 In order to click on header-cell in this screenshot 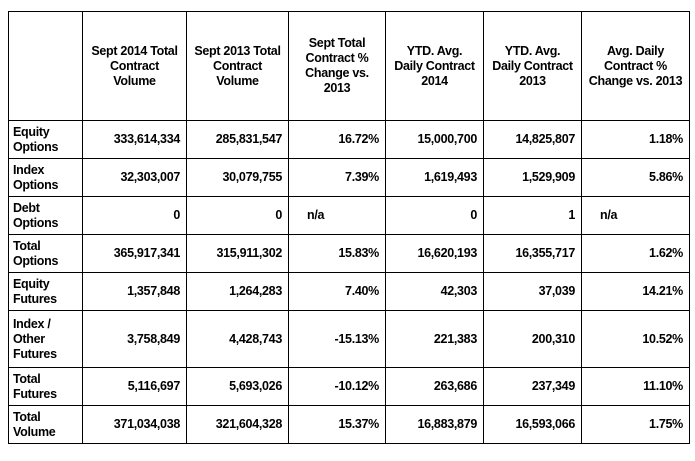, I will do `click(45, 66)`.